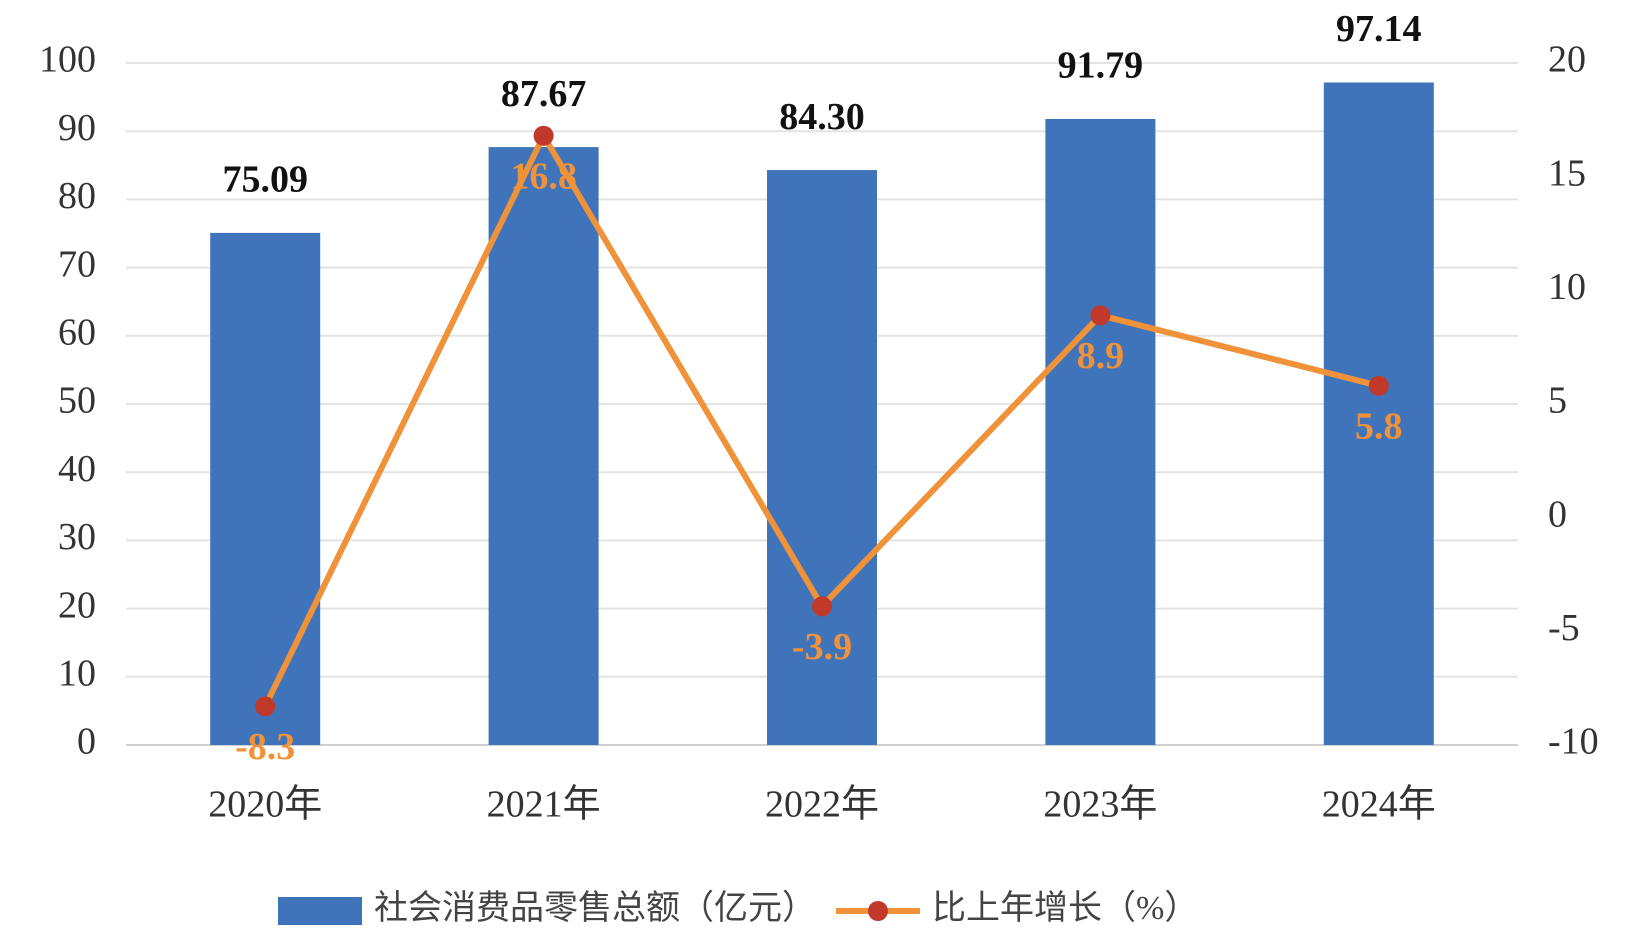 This screenshot has height=951, width=1641. Describe the element at coordinates (265, 805) in the screenshot. I see `x-tick-label: 2020年` at that location.